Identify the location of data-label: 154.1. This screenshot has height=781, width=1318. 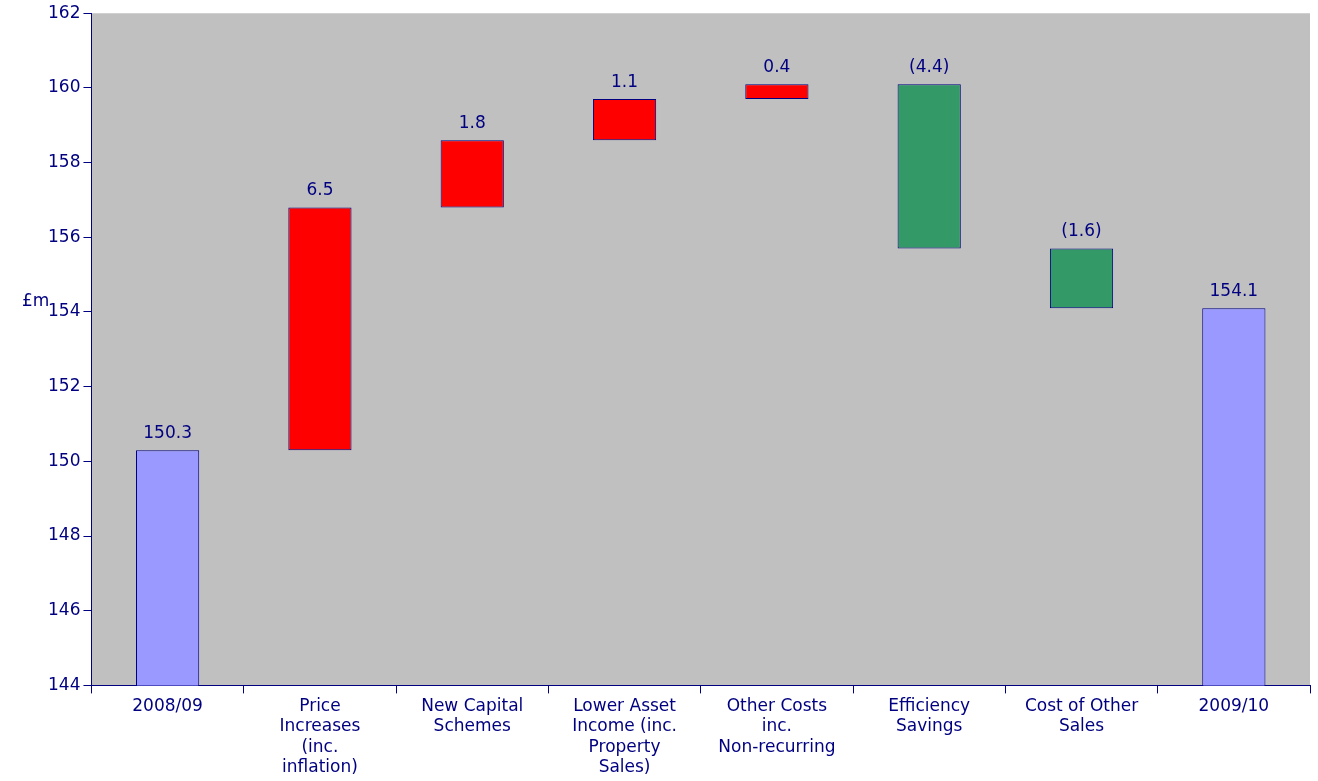
(1234, 290).